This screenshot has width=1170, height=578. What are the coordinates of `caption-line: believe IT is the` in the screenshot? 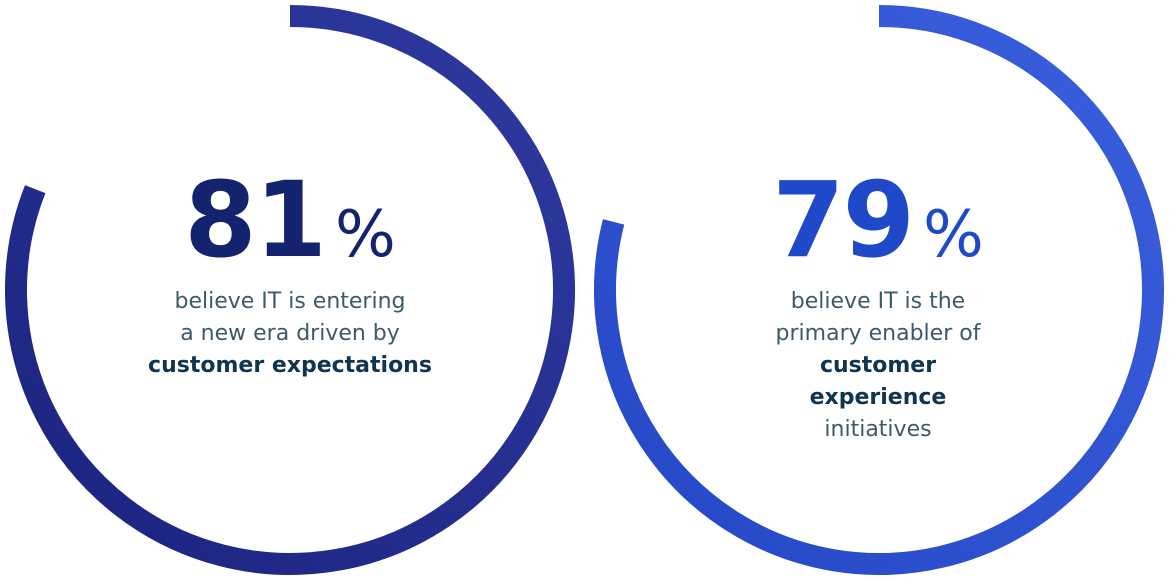 It's located at (878, 301).